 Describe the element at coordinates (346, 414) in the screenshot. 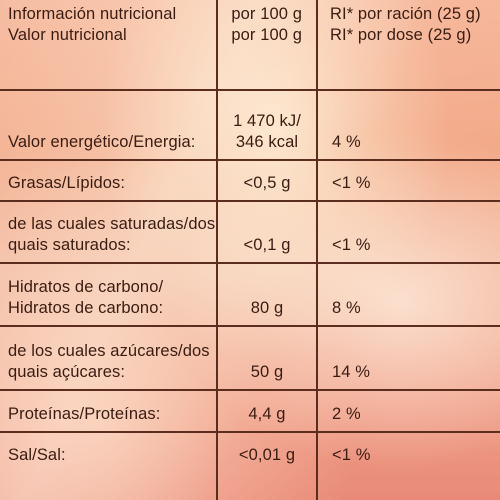

I see `row-ri-line: 2 %` at that location.